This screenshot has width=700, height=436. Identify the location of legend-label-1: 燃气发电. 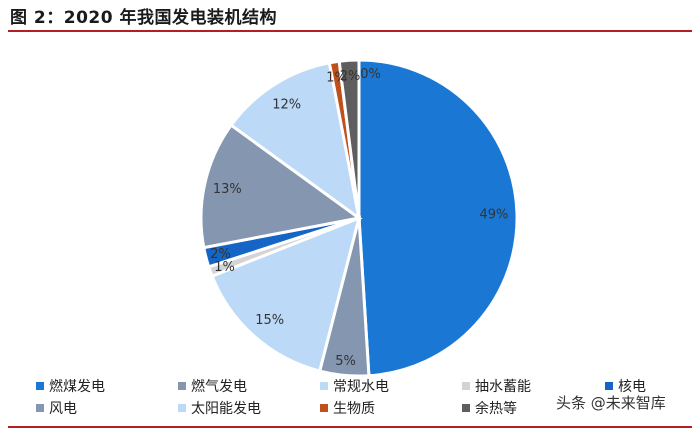
(219, 386).